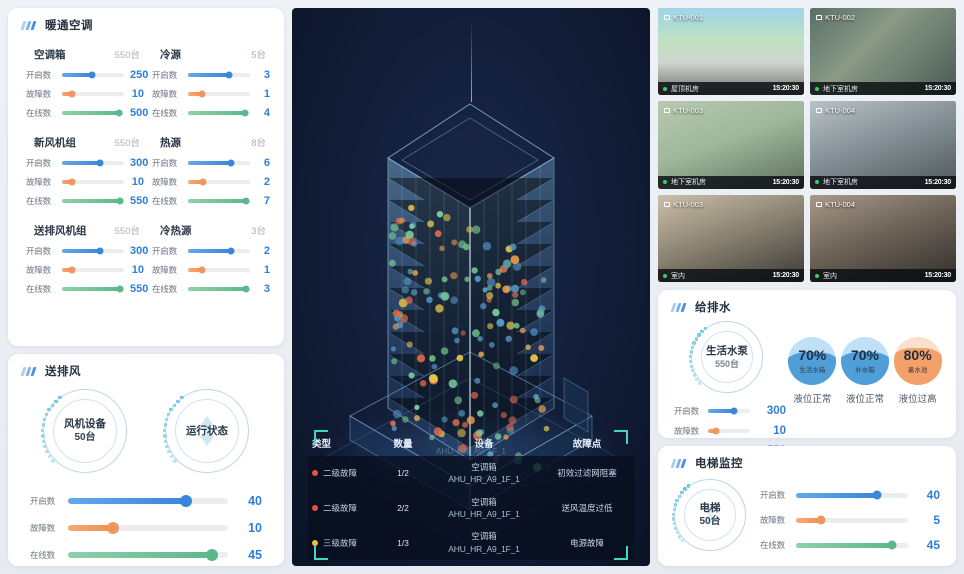 This screenshot has height=574, width=964. What do you see at coordinates (917, 355) in the screenshot?
I see `tank-percent: 80%` at bounding box center [917, 355].